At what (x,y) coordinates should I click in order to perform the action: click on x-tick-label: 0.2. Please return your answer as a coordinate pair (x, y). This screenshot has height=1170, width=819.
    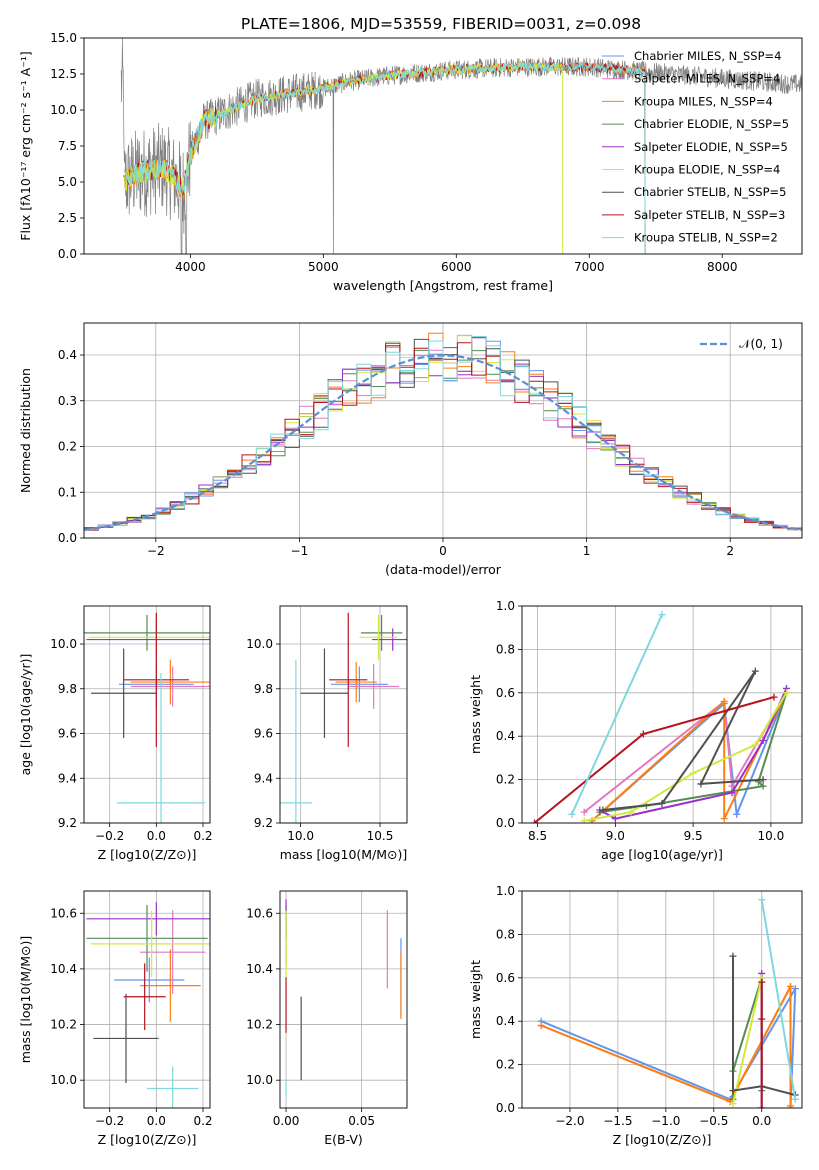
    Looking at the image, I should click on (202, 836).